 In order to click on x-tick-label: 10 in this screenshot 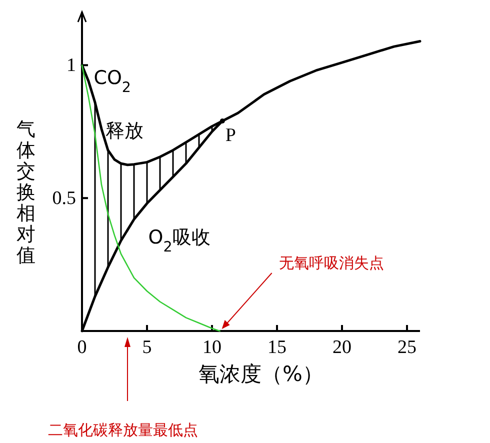, I will do `click(212, 347)`.